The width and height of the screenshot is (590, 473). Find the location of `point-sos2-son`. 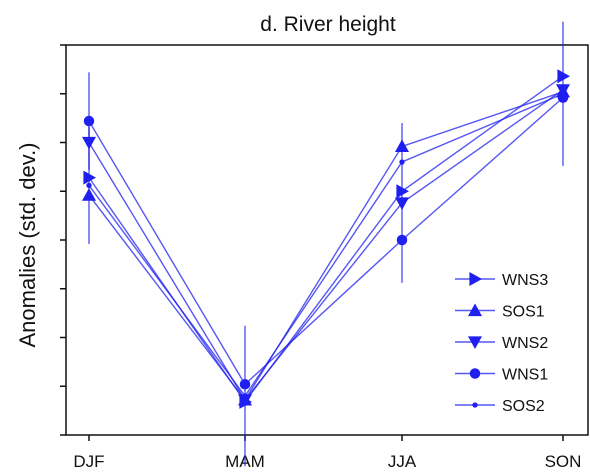

point-sos2-son is located at coordinates (563, 94).